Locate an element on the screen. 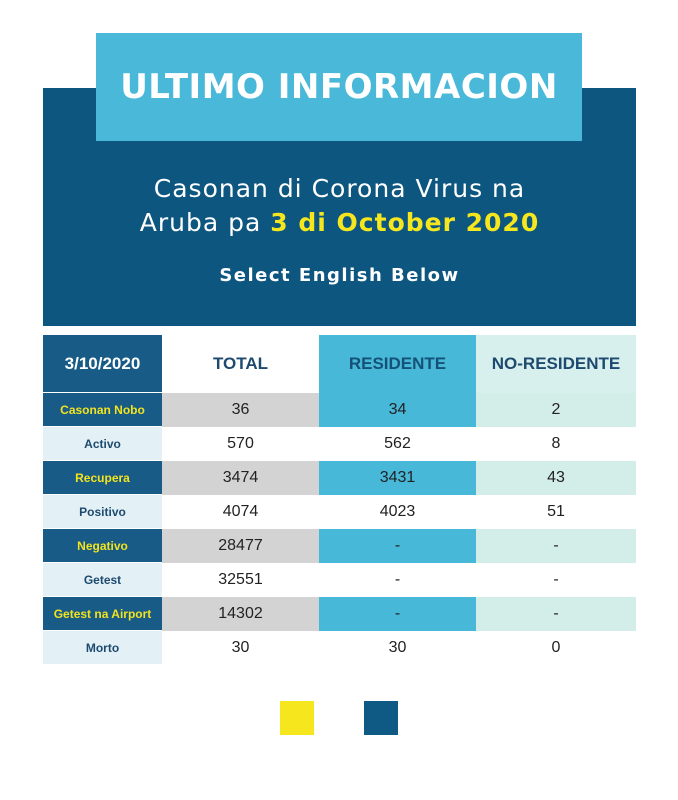 This screenshot has height=800, width=678. table-row: Morto 30 30 0 is located at coordinates (339, 648).